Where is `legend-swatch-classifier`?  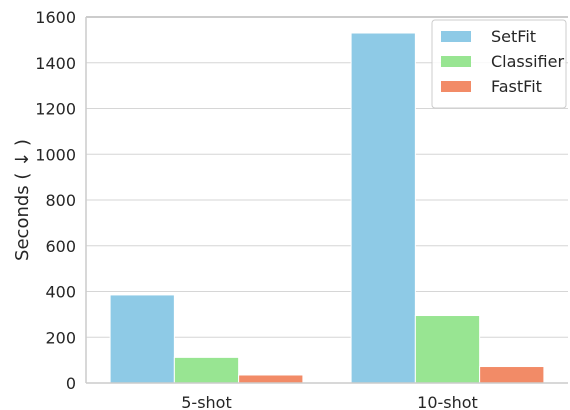 legend-swatch-classifier is located at coordinates (456, 61).